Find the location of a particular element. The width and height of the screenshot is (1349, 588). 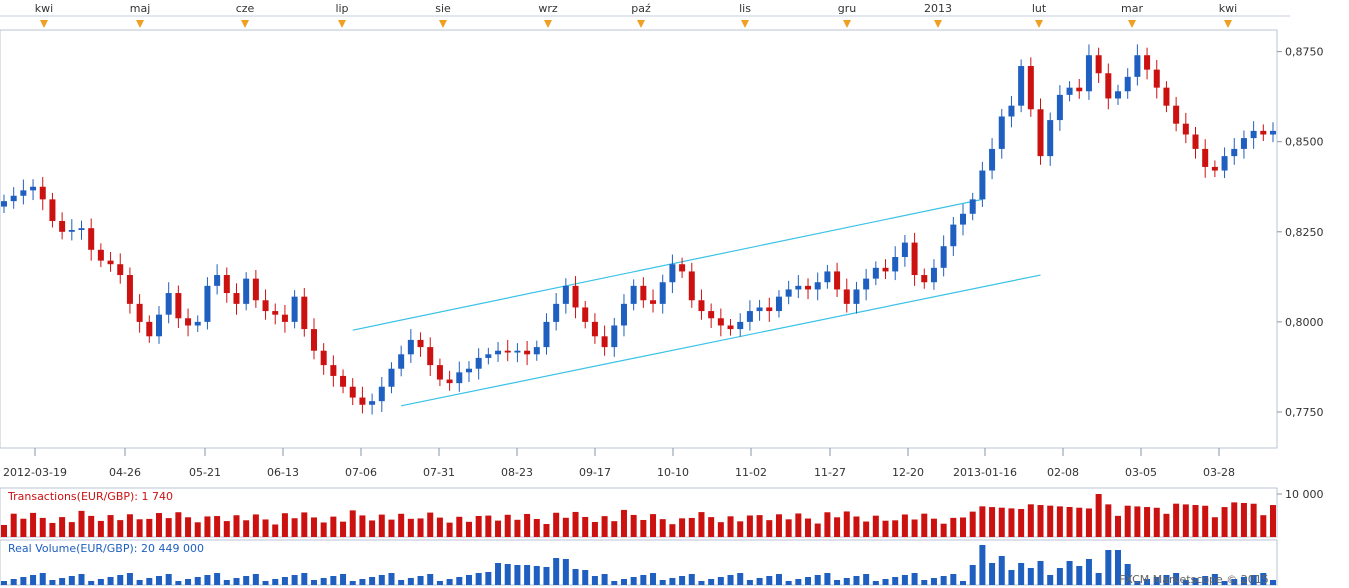

volume-panel: Real Volume(EUR/GBP): 20 449 000 is located at coordinates (639, 562).